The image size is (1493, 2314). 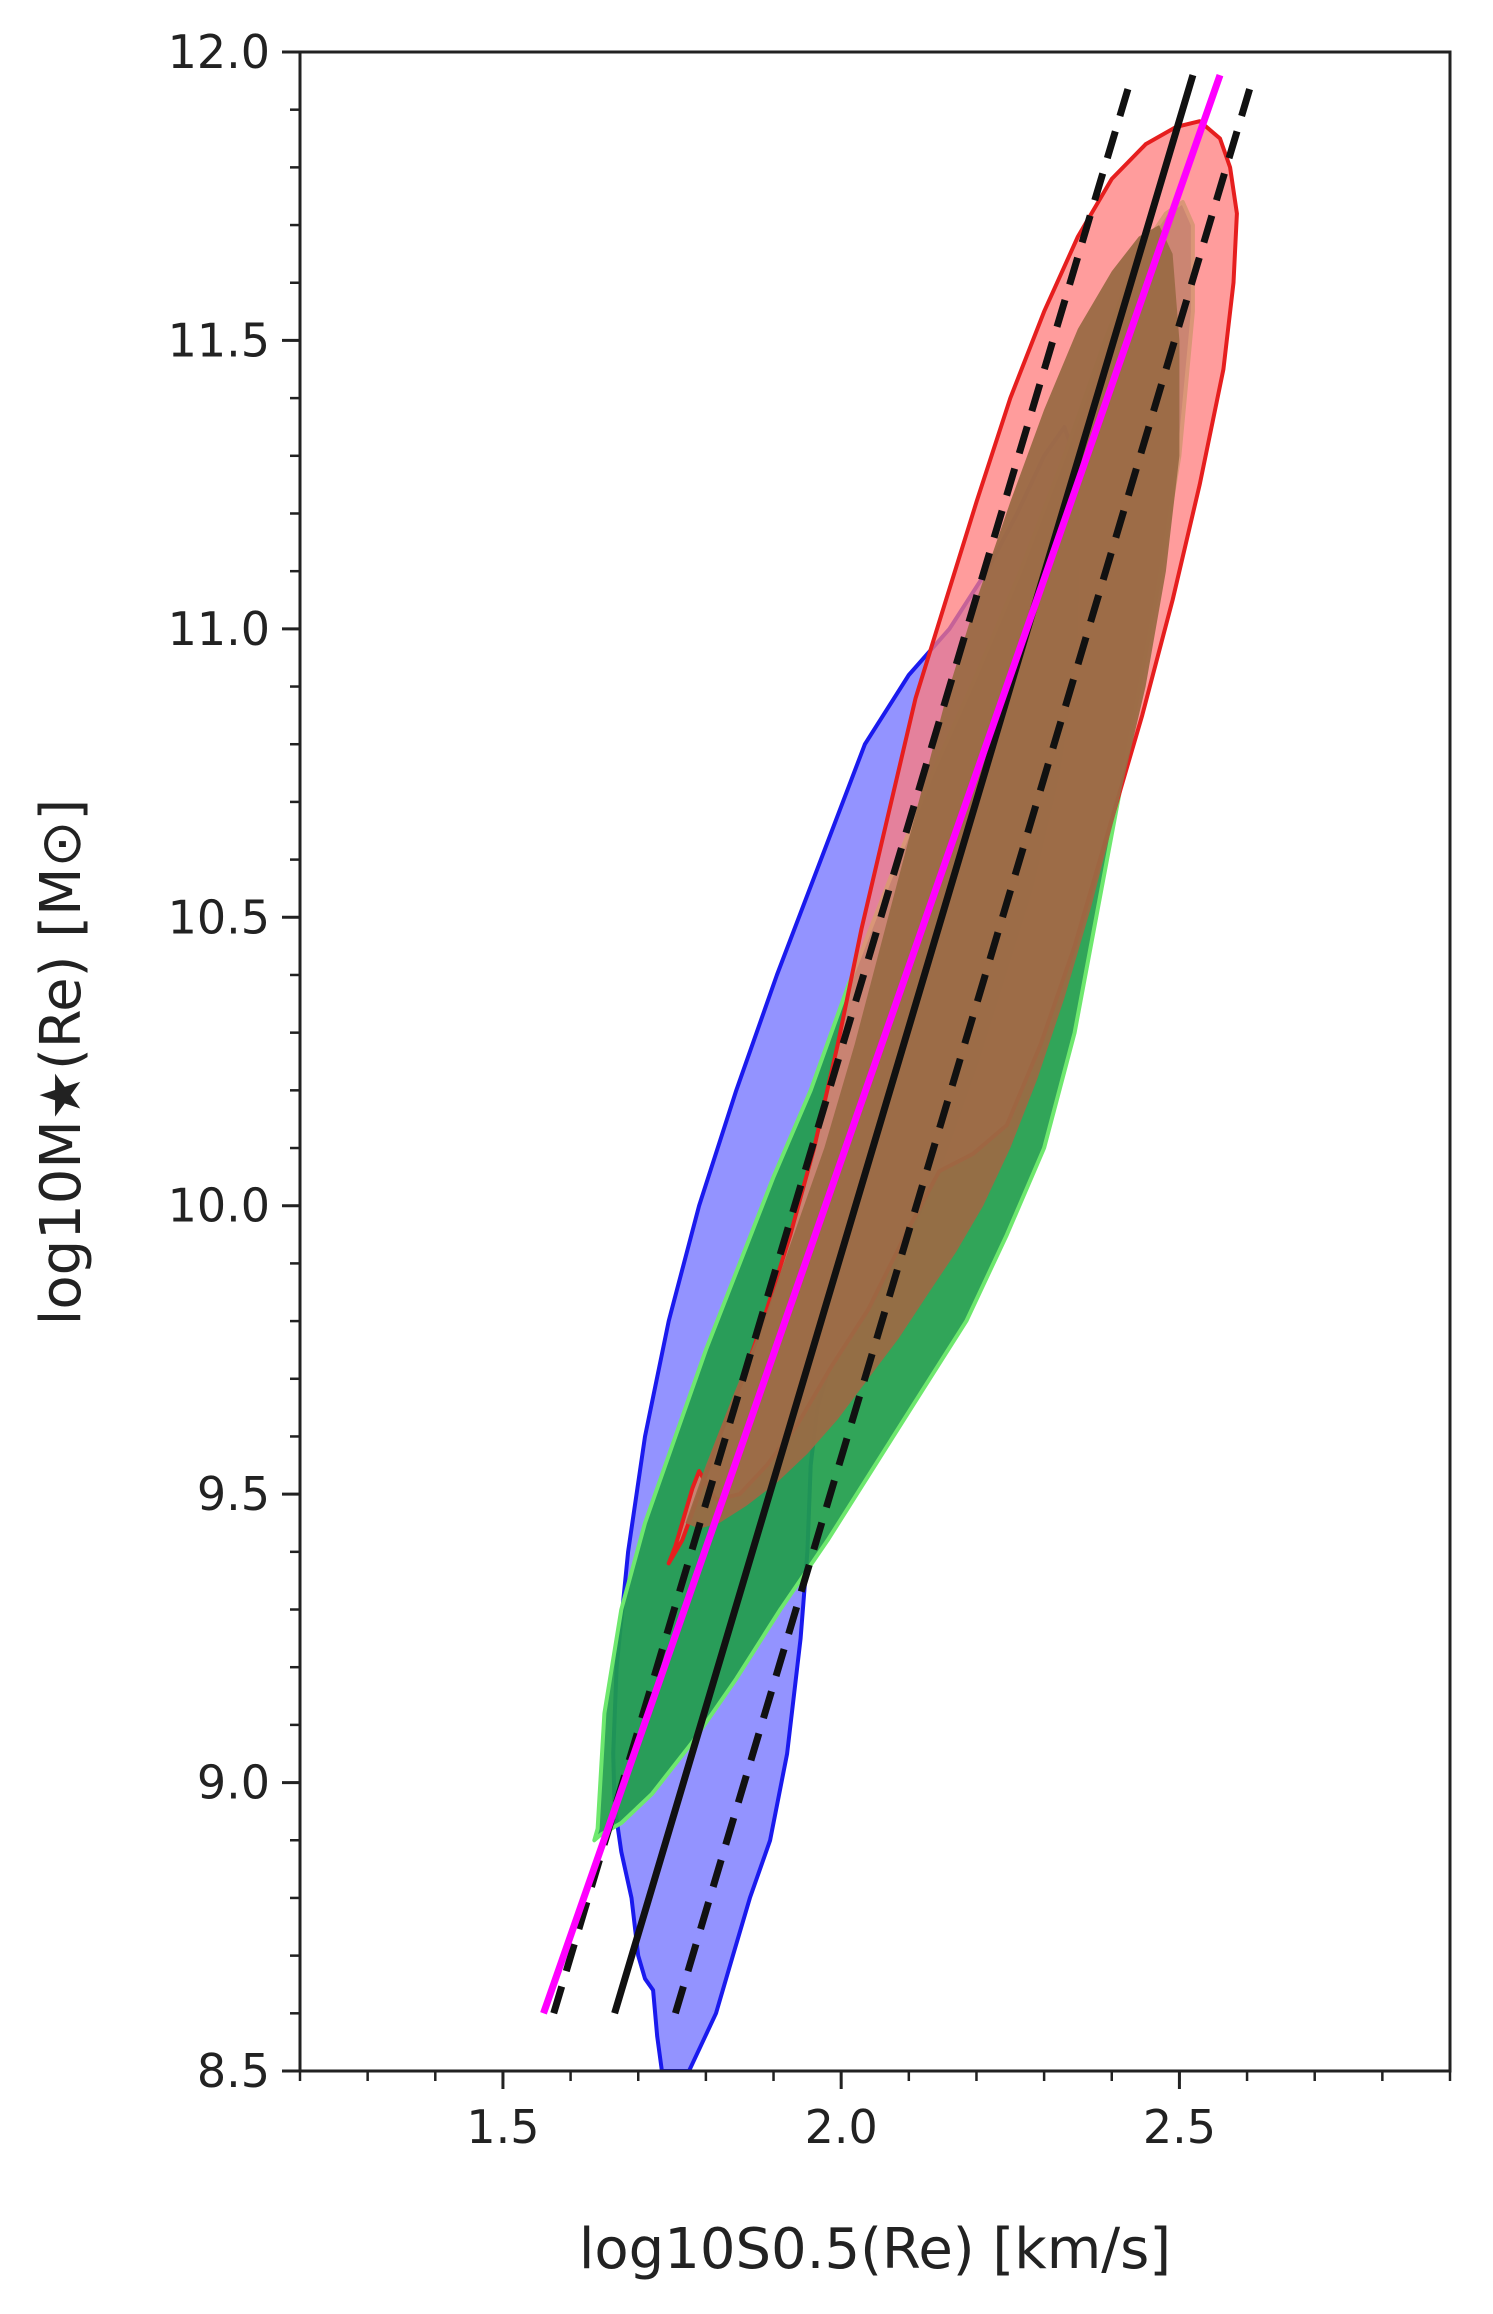 I want to click on y-tick-label: 12.0, so click(x=219, y=52).